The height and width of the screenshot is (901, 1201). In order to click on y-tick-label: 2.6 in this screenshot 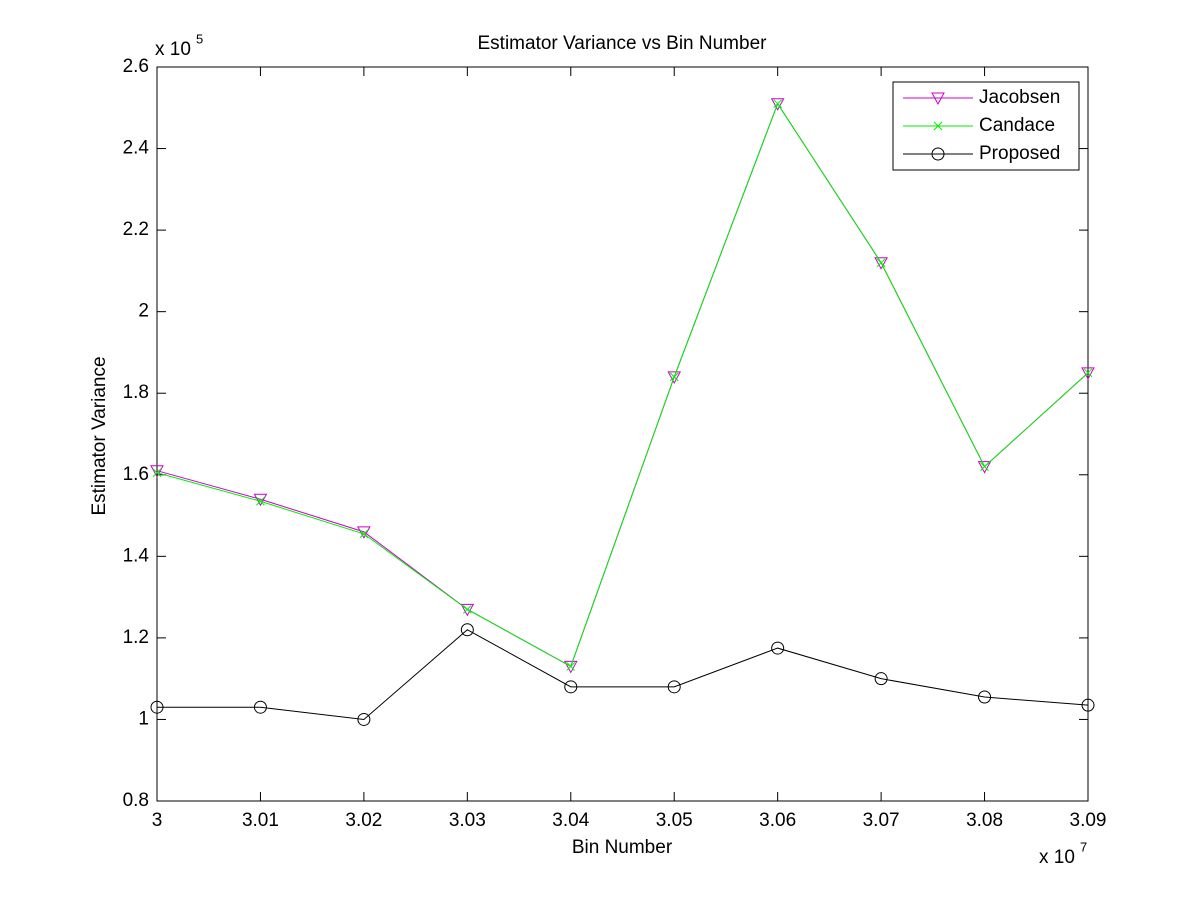, I will do `click(136, 66)`.